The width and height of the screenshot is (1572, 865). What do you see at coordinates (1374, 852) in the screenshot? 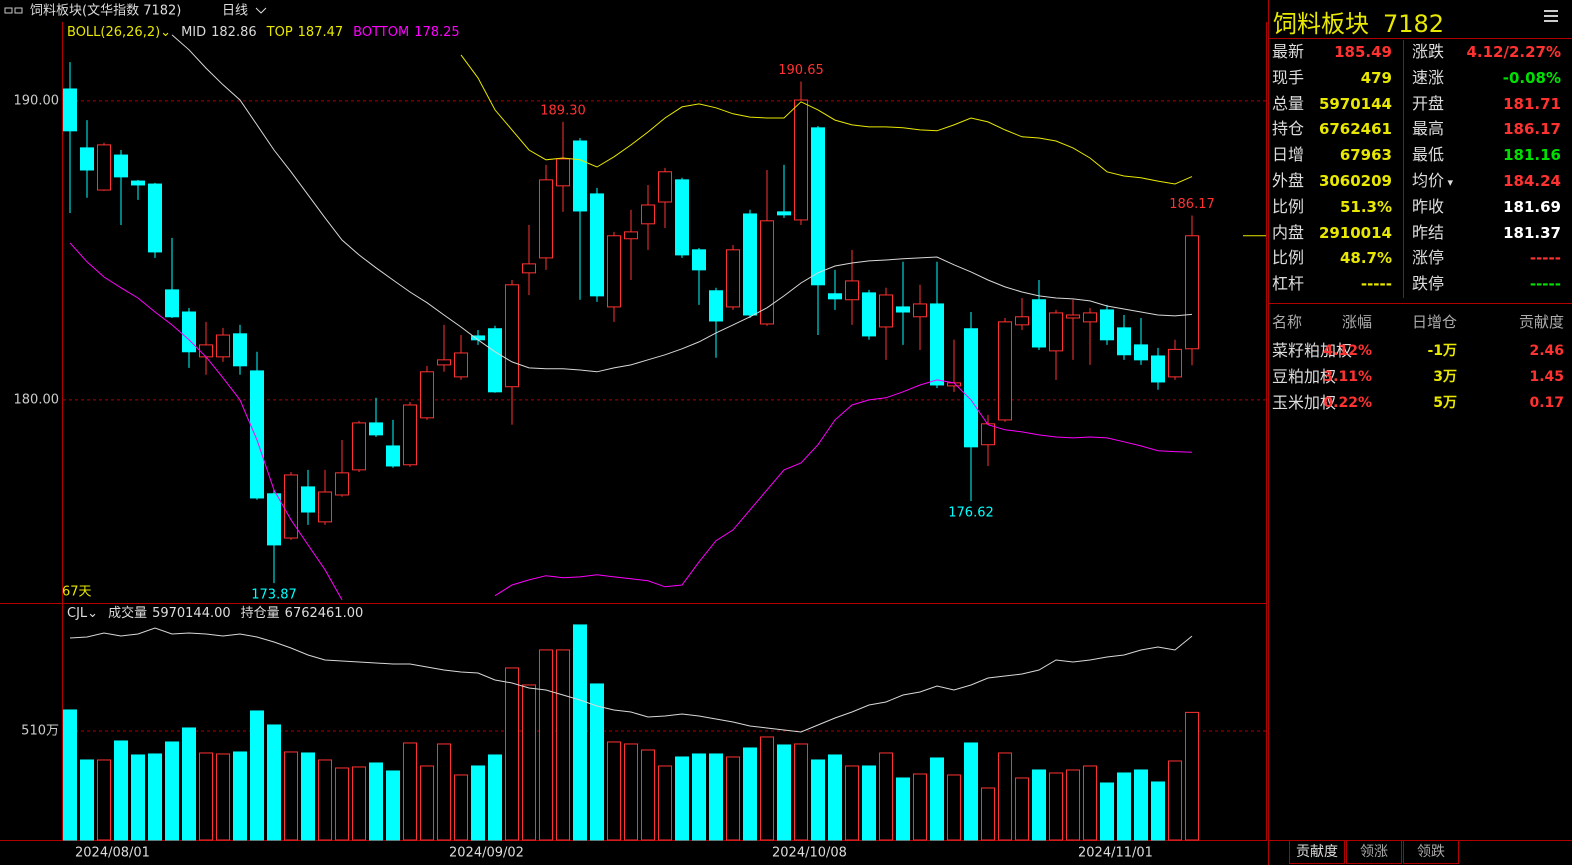
I see `panel-tab: 领涨` at bounding box center [1374, 852].